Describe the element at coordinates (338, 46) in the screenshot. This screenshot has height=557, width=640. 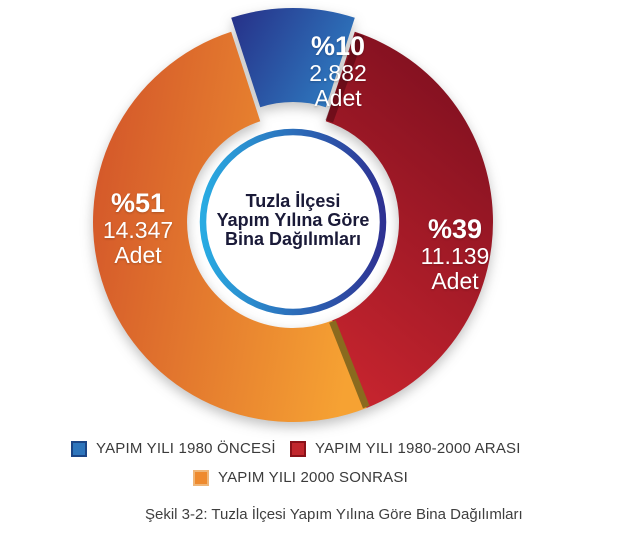
I see `percent-label: %10` at that location.